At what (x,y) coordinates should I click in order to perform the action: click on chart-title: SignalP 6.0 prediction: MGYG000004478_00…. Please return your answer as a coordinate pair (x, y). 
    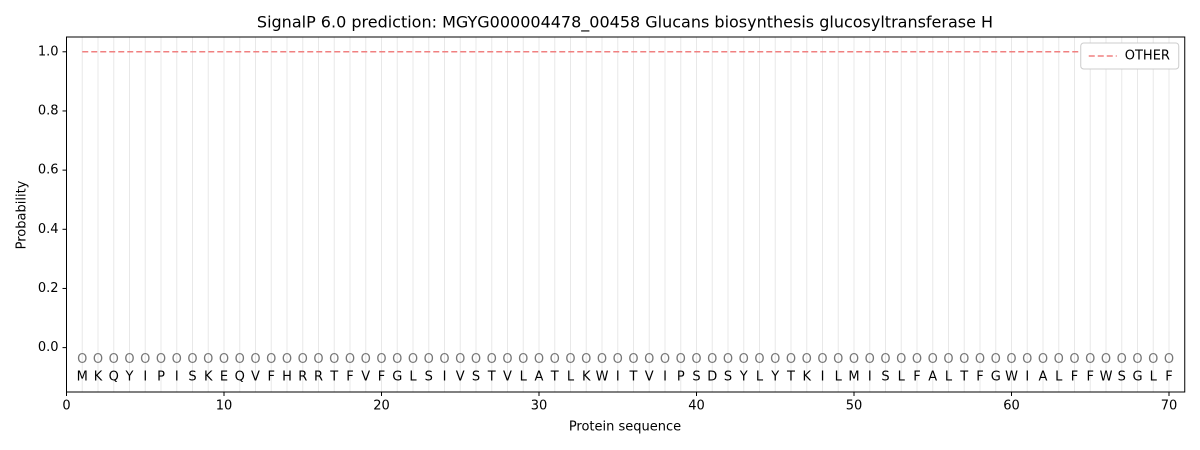
    Looking at the image, I should click on (625, 23).